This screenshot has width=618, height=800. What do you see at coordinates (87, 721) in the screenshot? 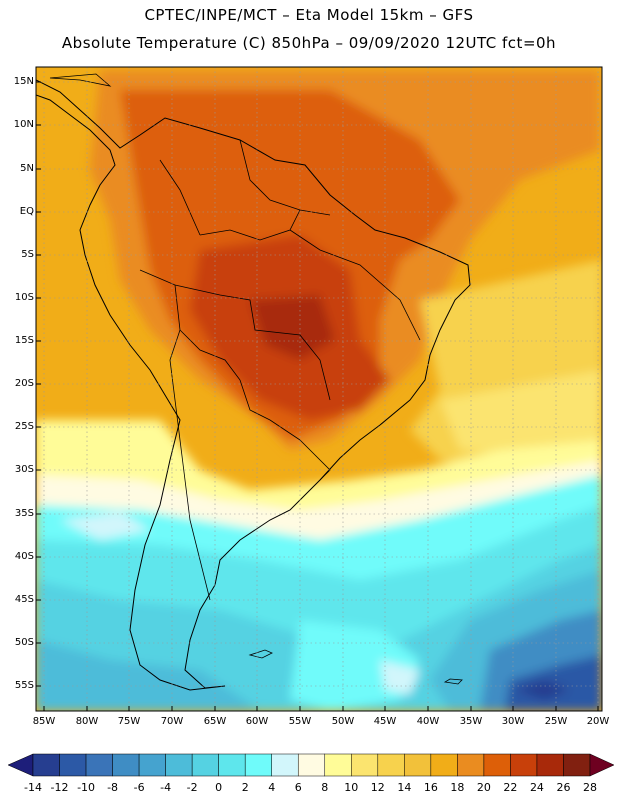
I see `lon-label: 80W` at bounding box center [87, 721].